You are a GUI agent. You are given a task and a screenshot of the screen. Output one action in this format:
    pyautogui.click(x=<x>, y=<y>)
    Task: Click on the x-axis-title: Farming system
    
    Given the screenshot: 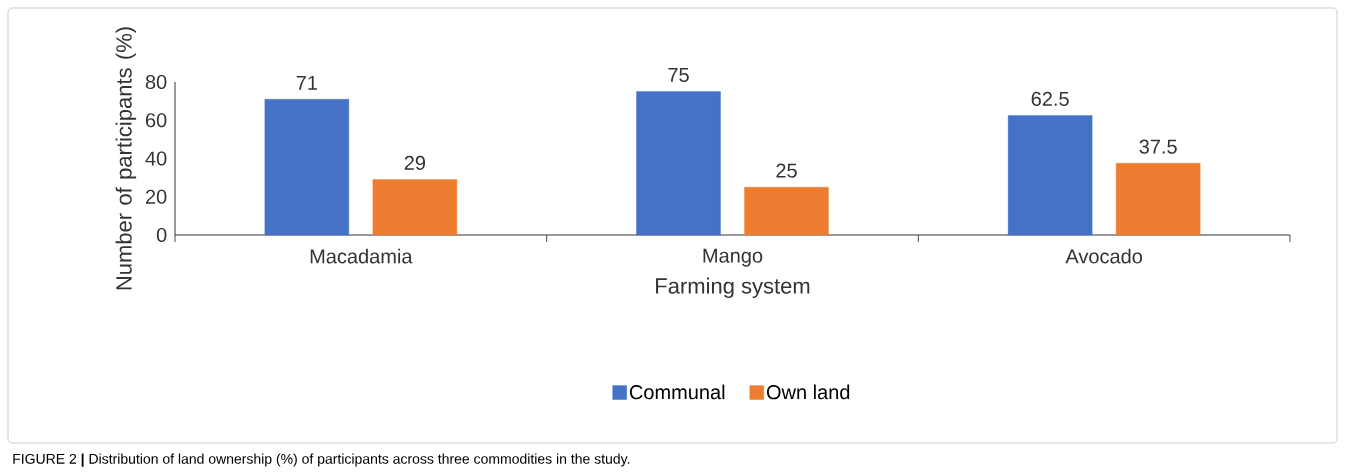 What is the action you would take?
    pyautogui.click(x=733, y=288)
    